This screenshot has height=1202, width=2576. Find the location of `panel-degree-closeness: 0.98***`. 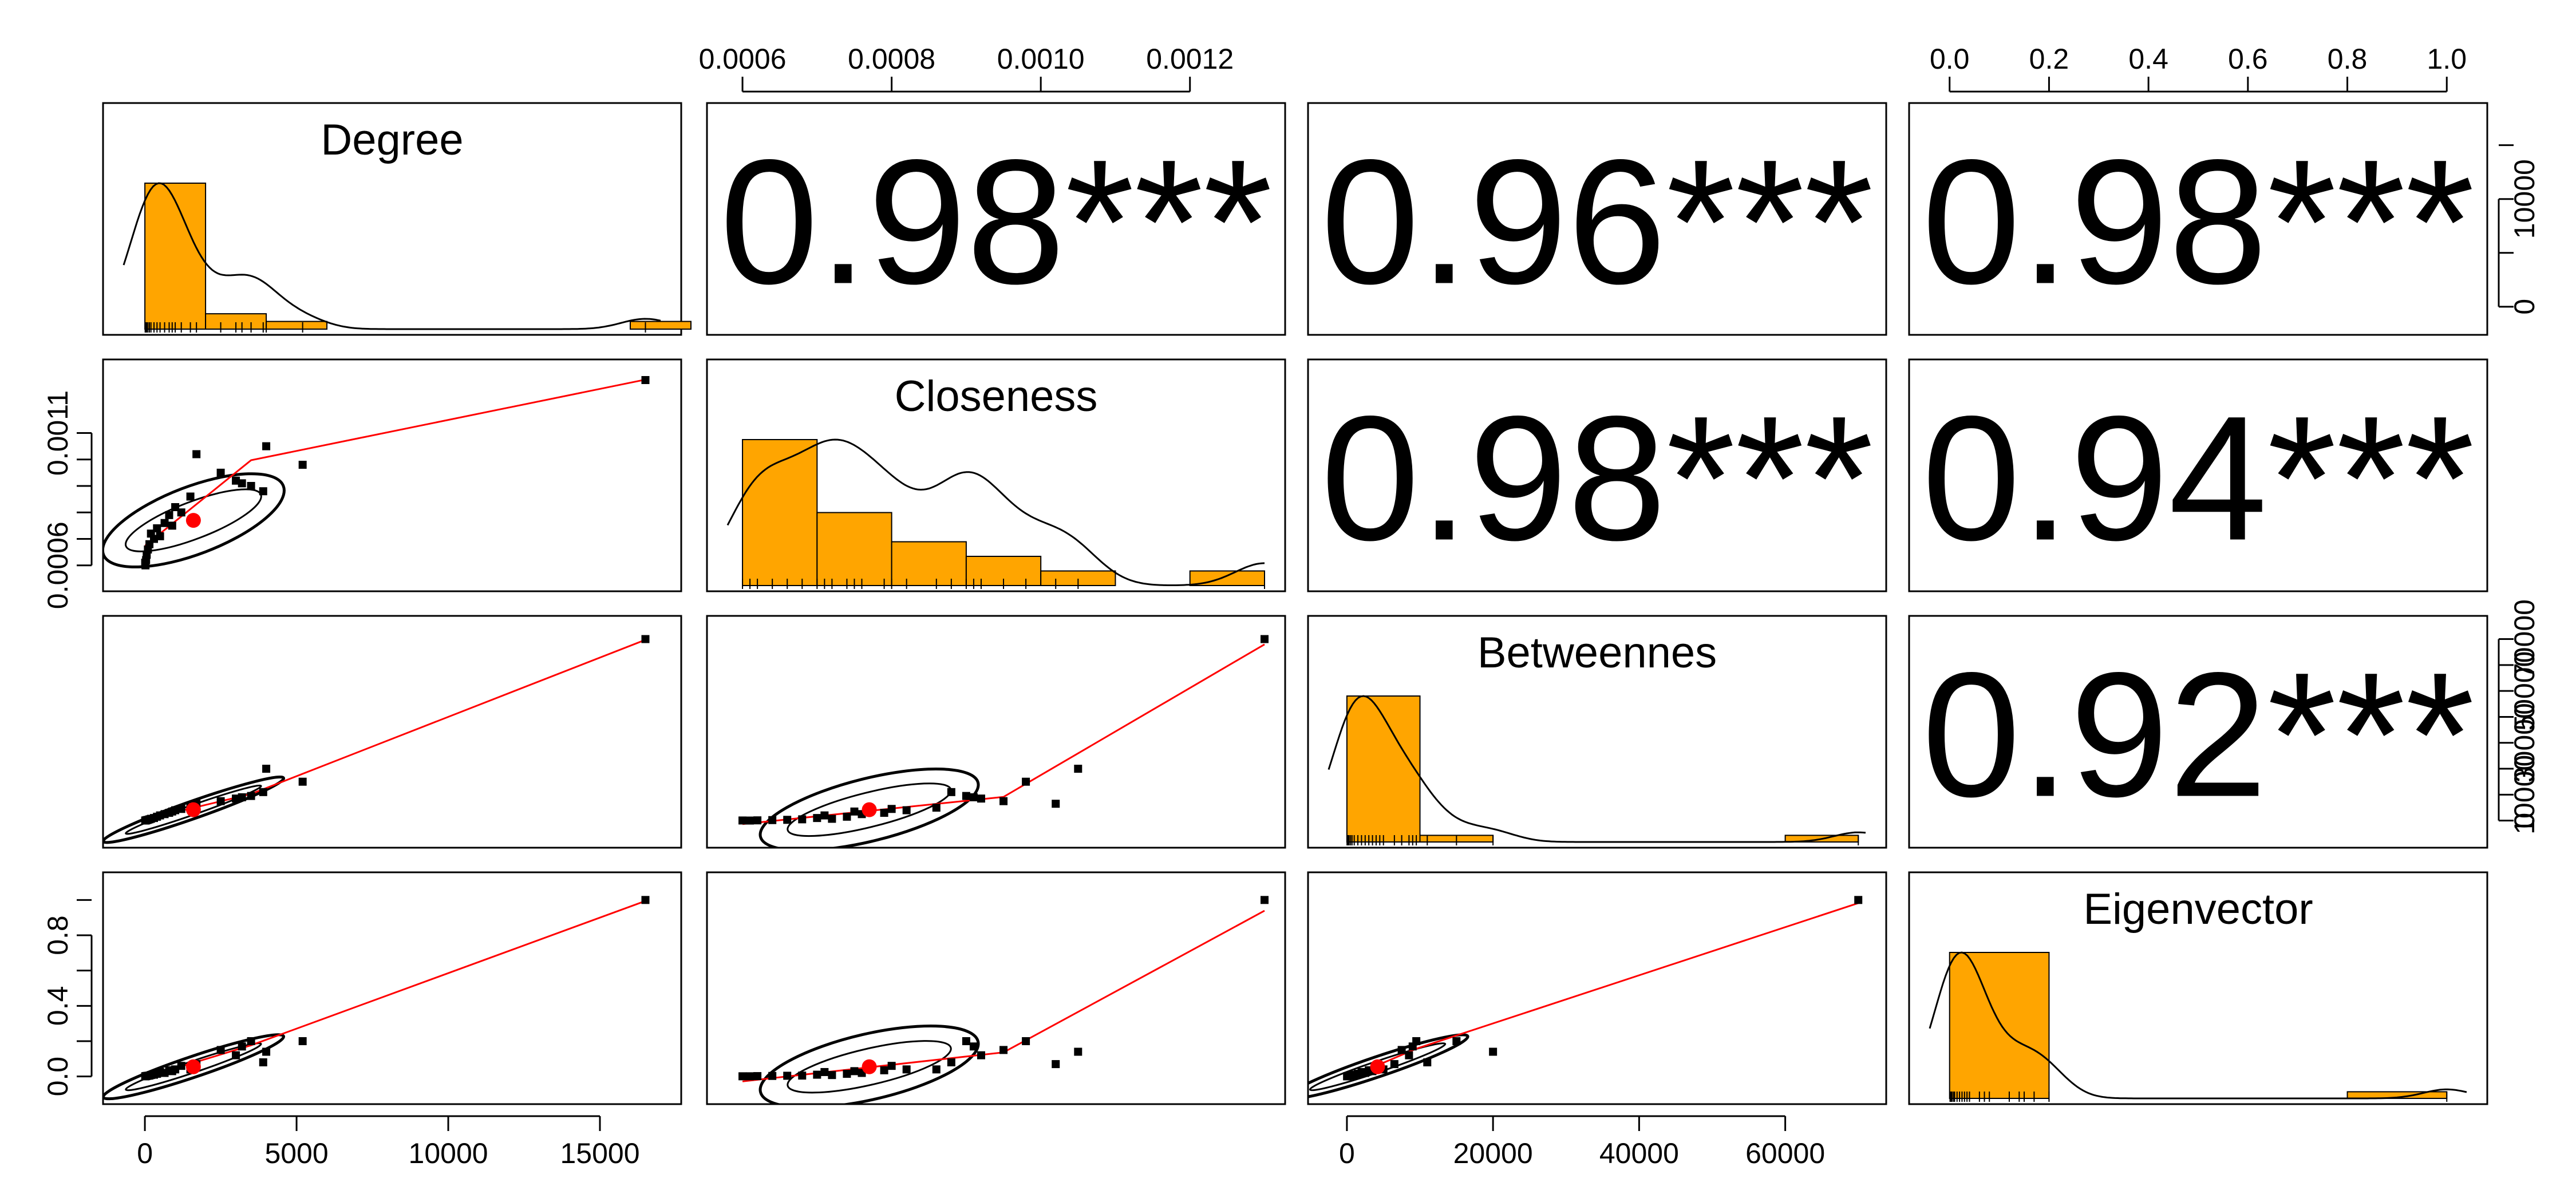

panel-degree-closeness: 0.98*** is located at coordinates (996, 219).